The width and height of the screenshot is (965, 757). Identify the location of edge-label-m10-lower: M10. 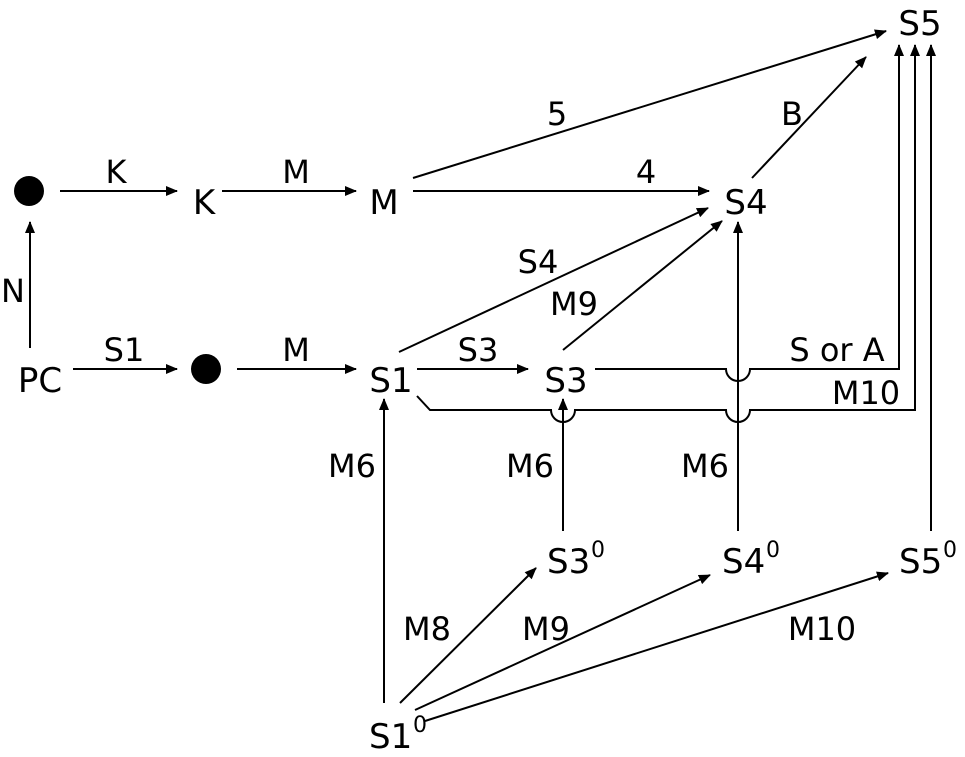
(822, 629).